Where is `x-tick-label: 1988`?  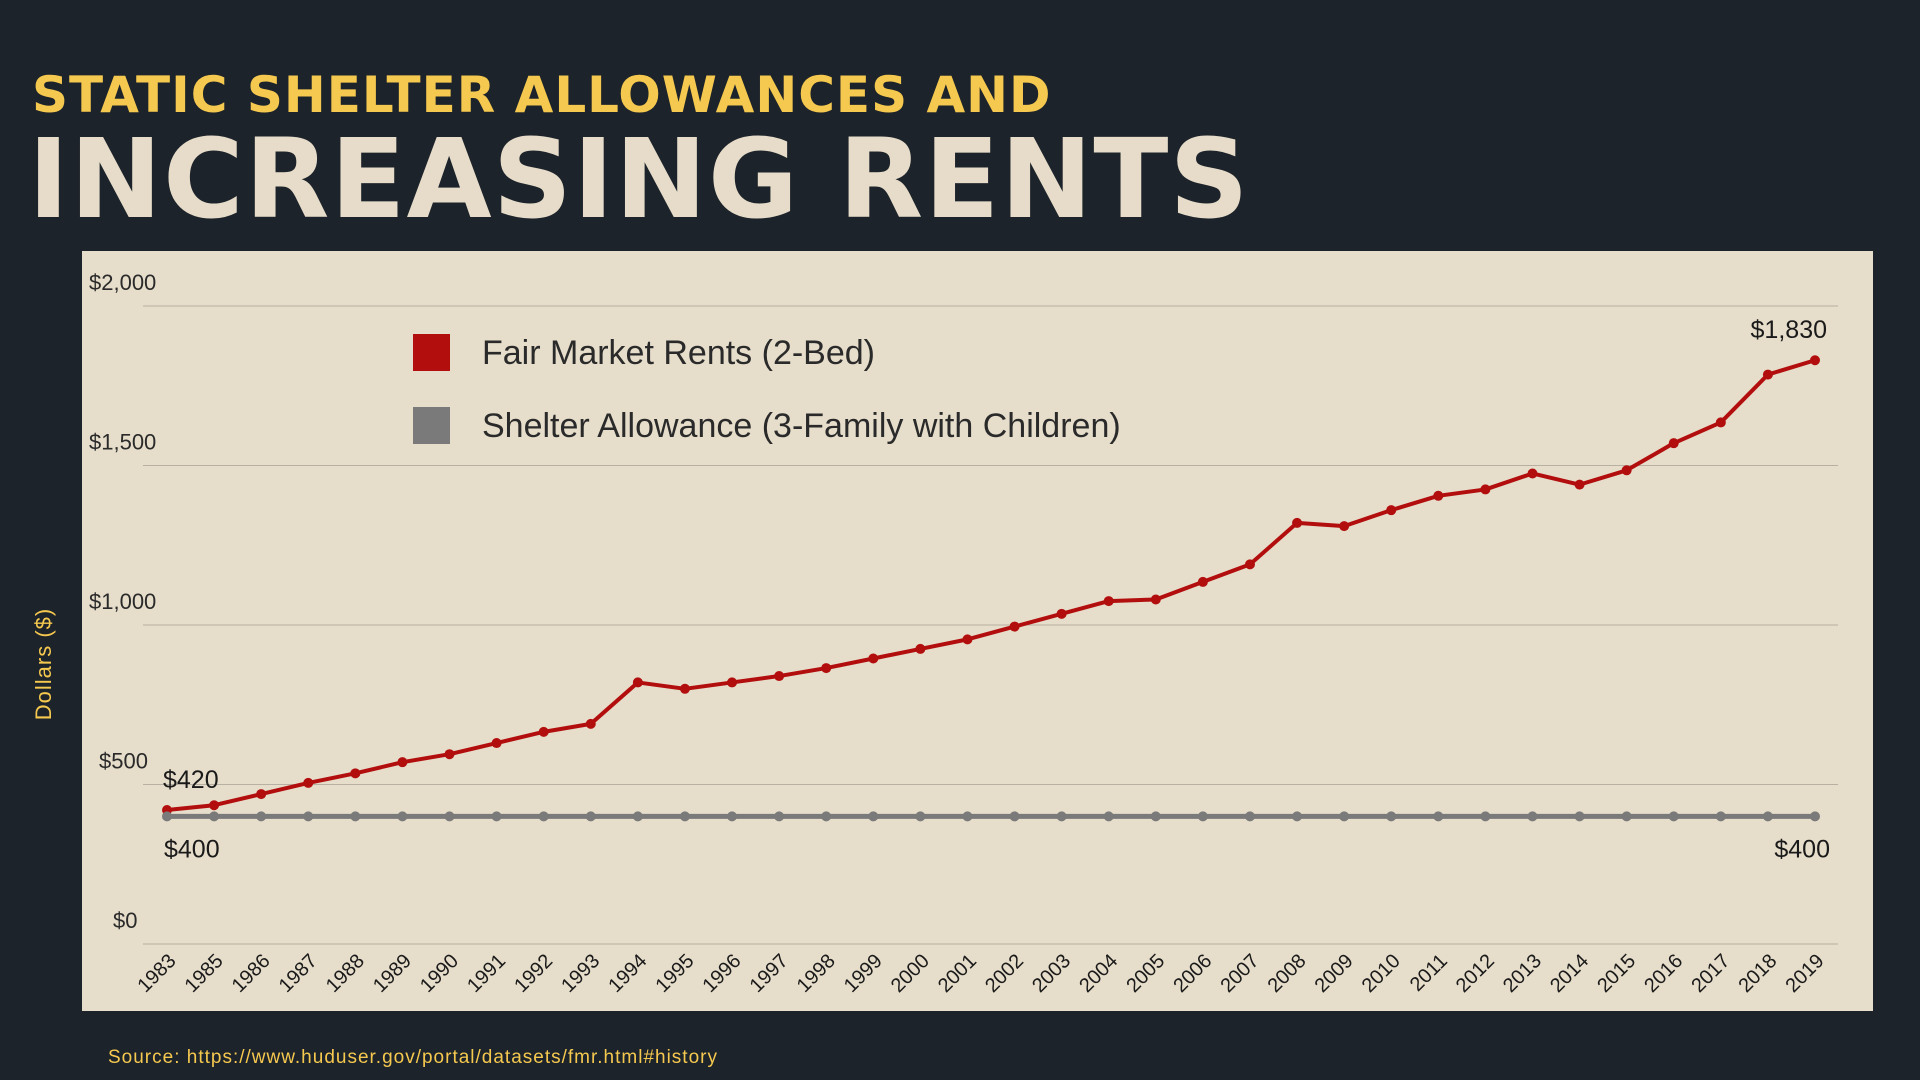
x-tick-label: 1988 is located at coordinates (345, 973).